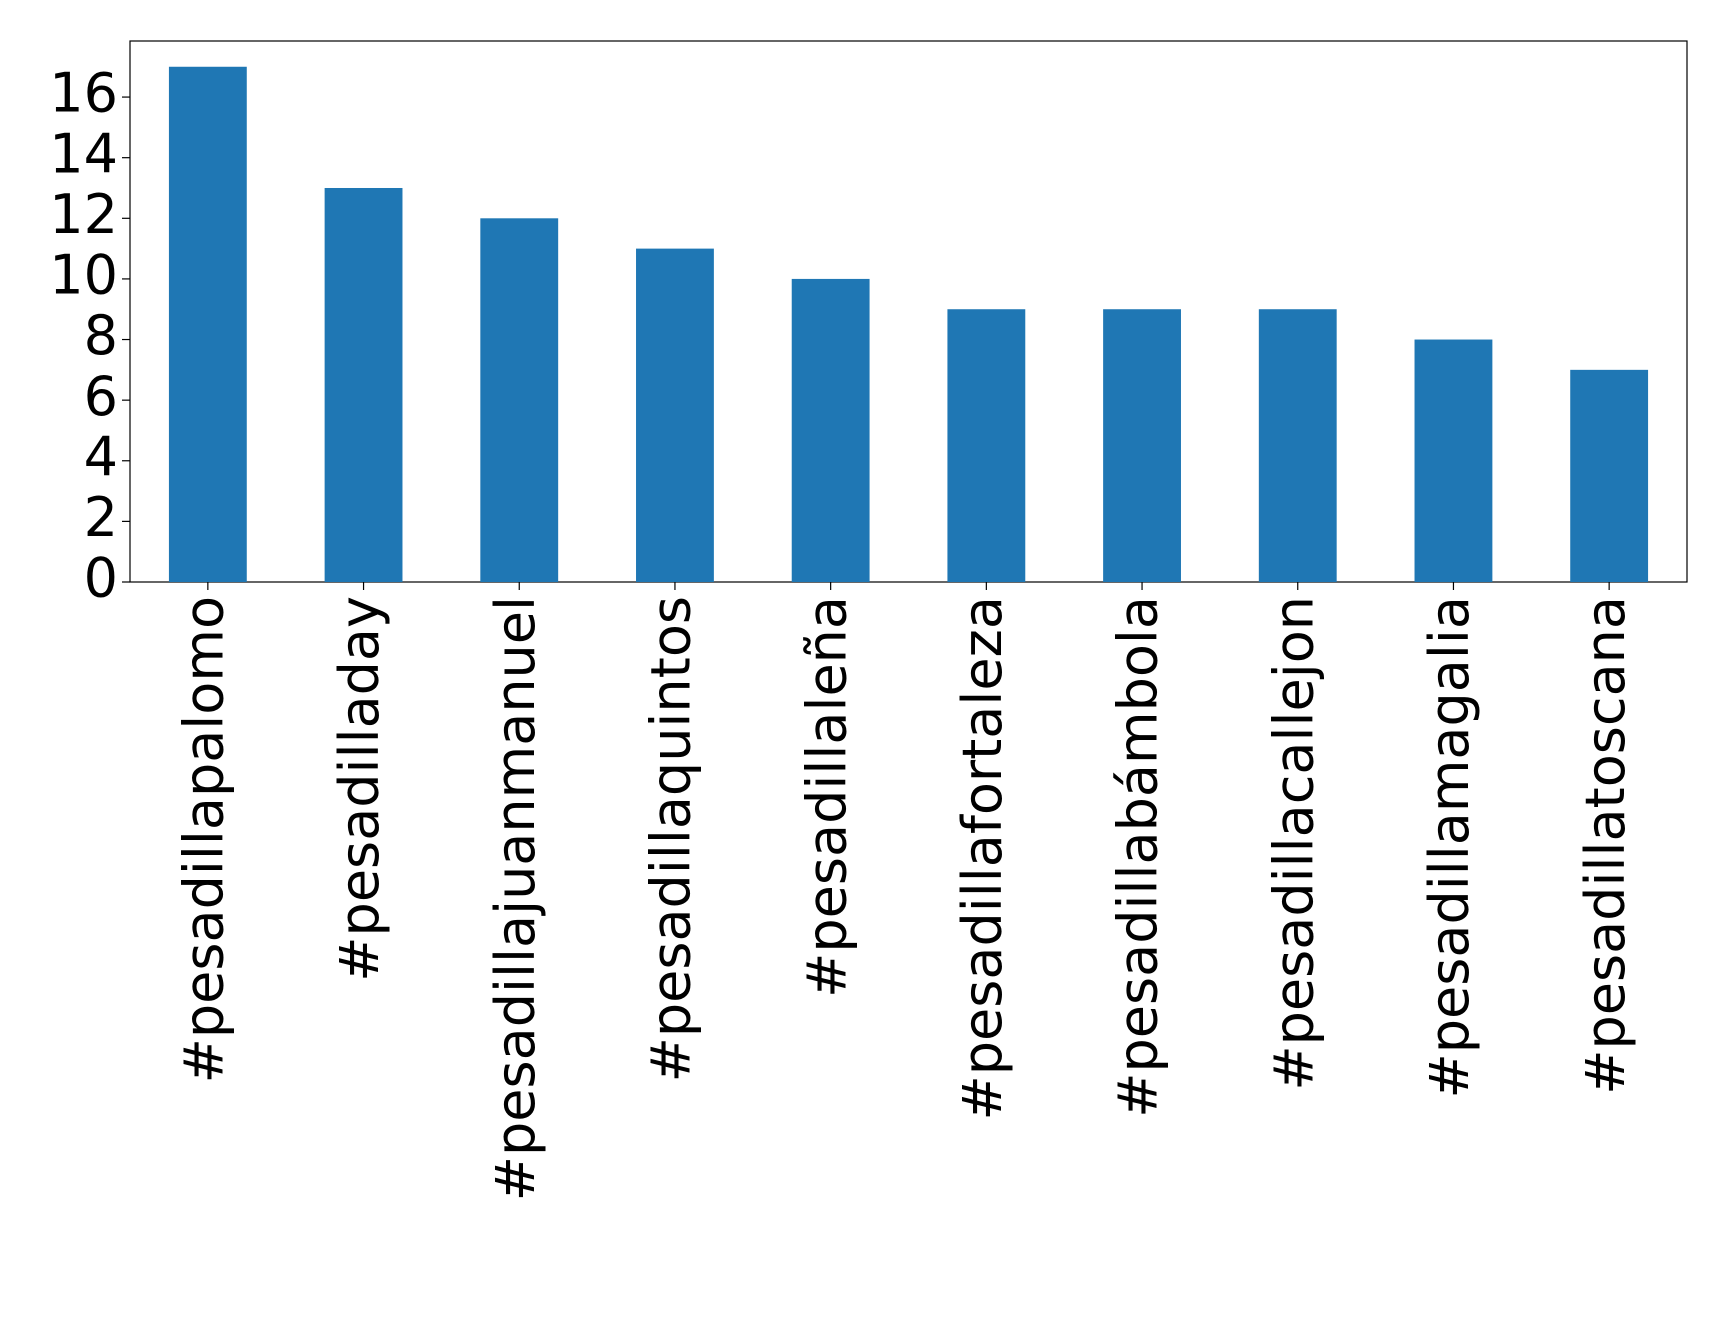  What do you see at coordinates (1605, 845) in the screenshot?
I see `x-tick-label: #pesadillatoscana` at bounding box center [1605, 845].